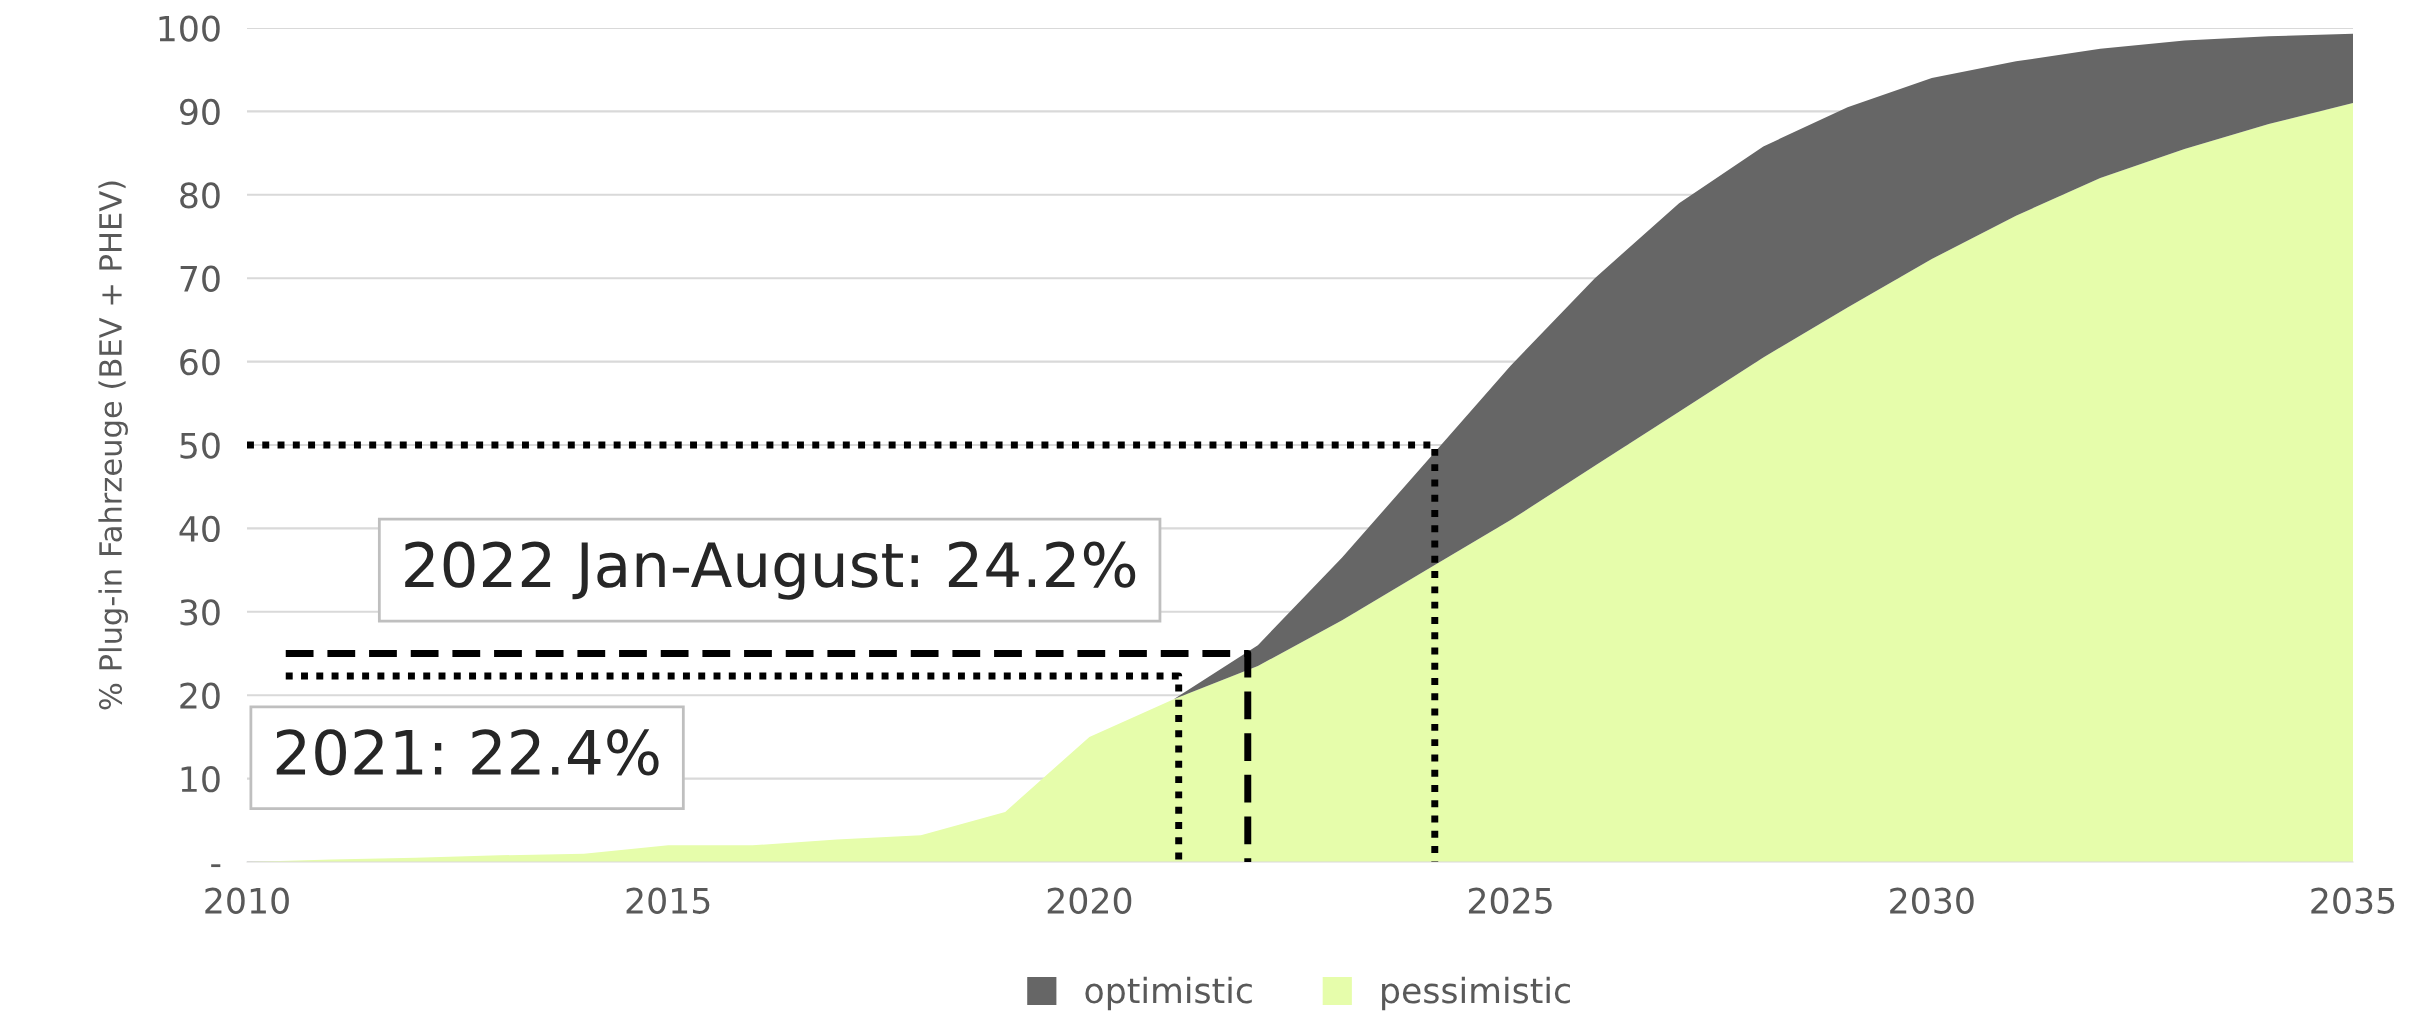  Describe the element at coordinates (200, 779) in the screenshot. I see `y-tick-label: 10` at that location.